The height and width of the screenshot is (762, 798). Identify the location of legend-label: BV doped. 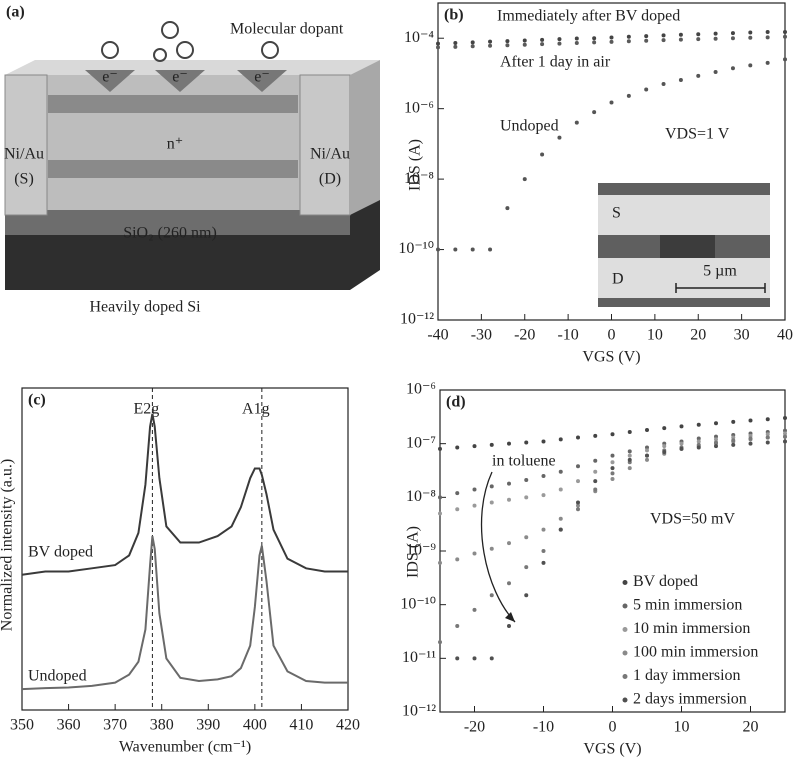
(665, 581).